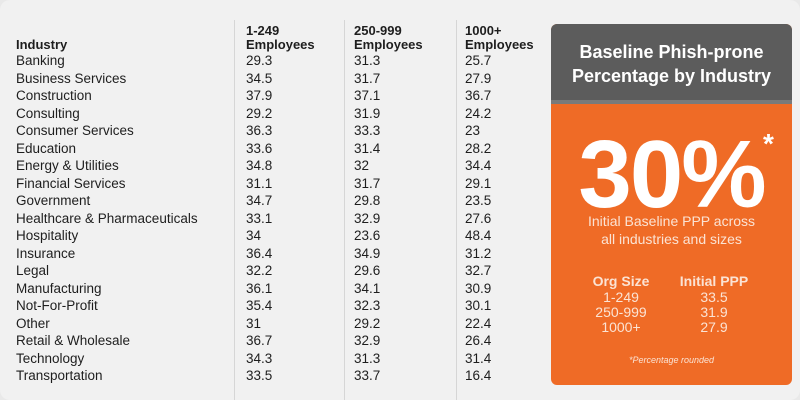 The image size is (800, 400). I want to click on table-row: Hospitality 34 23.6 48.4, so click(276, 236).